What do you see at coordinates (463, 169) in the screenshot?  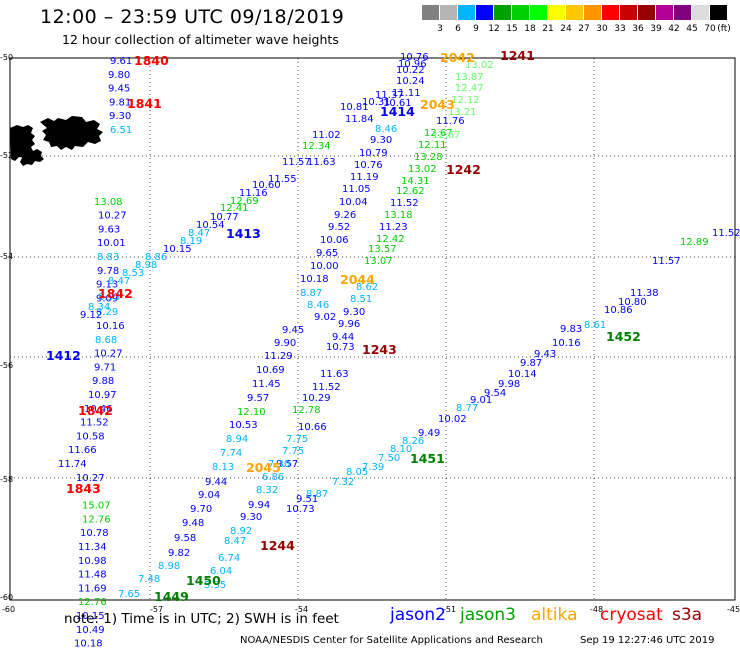 I see `pass-time-label: 1242` at bounding box center [463, 169].